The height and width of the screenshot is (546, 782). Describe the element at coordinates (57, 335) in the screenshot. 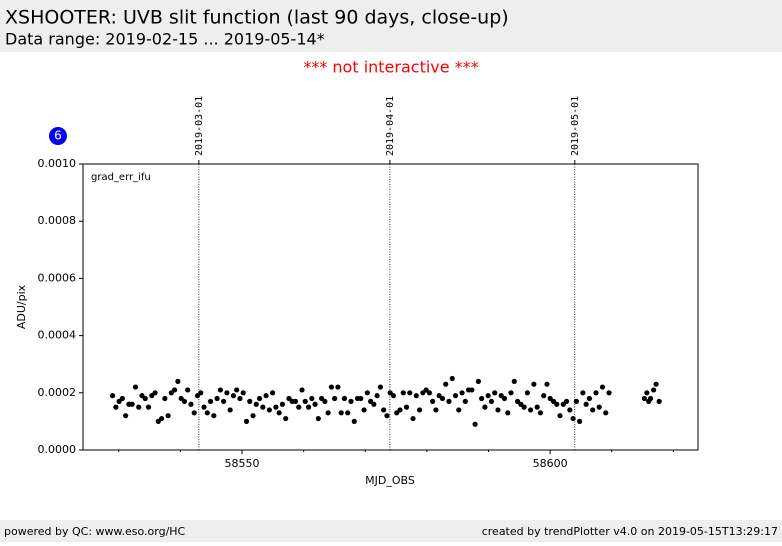

I see `y-tick-label: 0.0004` at that location.